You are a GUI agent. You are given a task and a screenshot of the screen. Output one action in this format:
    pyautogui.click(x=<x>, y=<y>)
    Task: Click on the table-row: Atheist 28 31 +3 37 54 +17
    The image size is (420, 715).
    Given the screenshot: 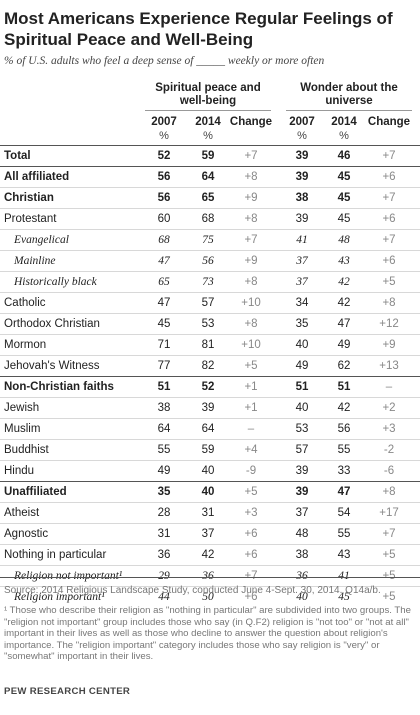 What is the action you would take?
    pyautogui.click(x=210, y=512)
    